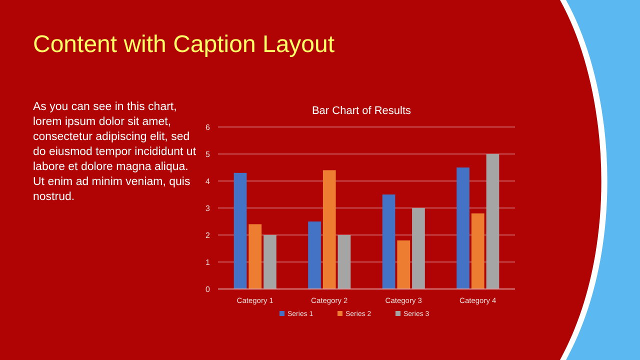 The width and height of the screenshot is (640, 360). What do you see at coordinates (184, 44) in the screenshot?
I see `text: Content with Caption Layout` at bounding box center [184, 44].